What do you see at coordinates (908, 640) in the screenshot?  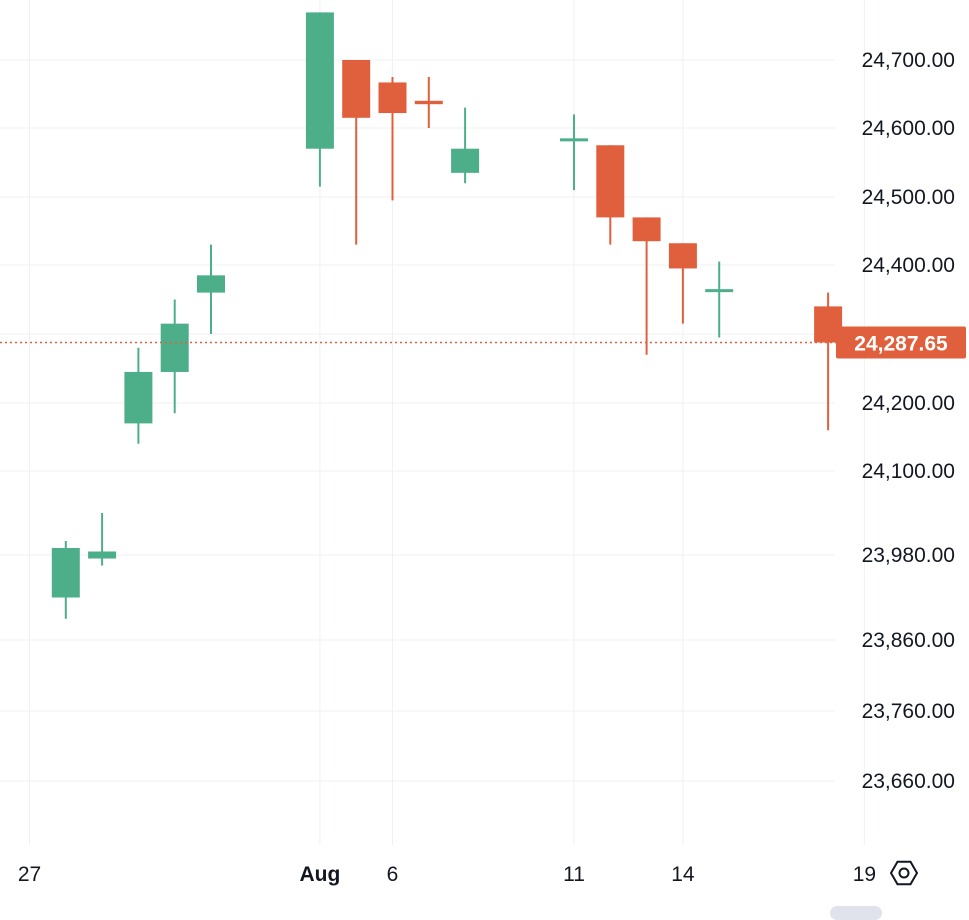 I see `y-tick-label: 23,860.00` at bounding box center [908, 640].